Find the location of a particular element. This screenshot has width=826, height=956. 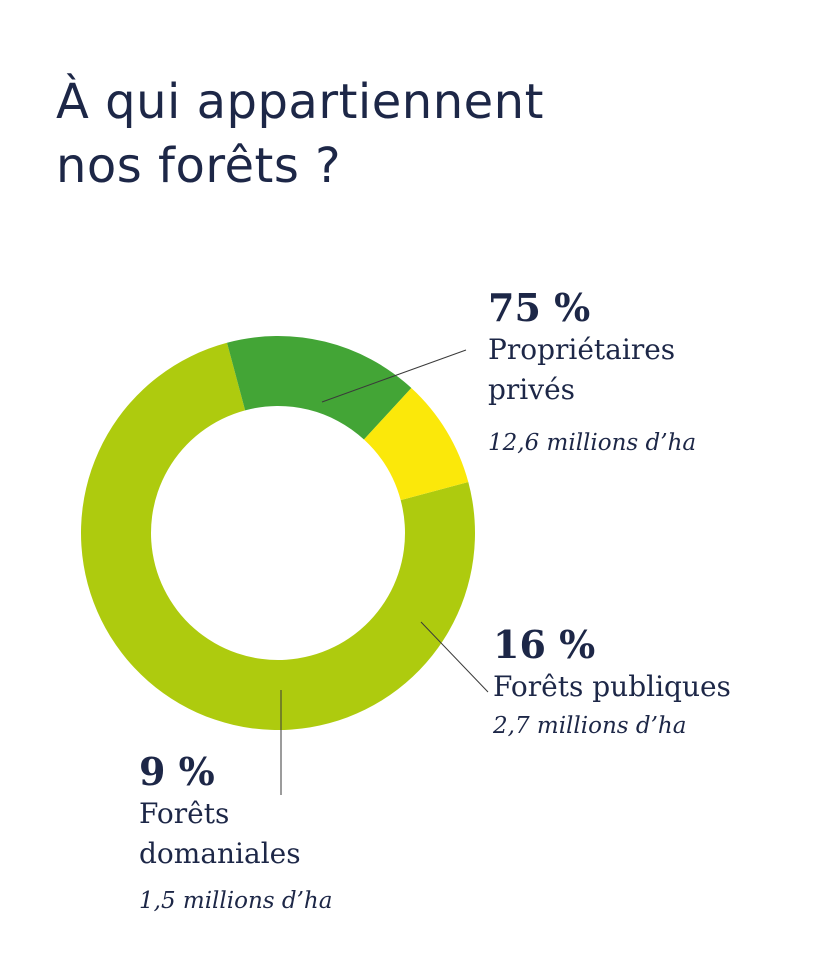

chart-title-line-1: À qui appartiennent is located at coordinates (300, 102).